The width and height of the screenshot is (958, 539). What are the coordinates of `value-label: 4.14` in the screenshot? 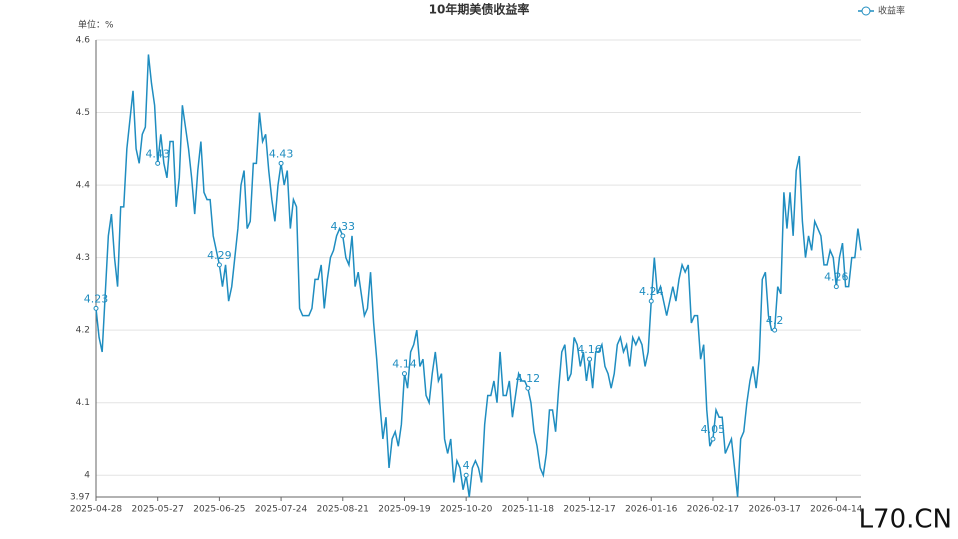 It's located at (404, 364).